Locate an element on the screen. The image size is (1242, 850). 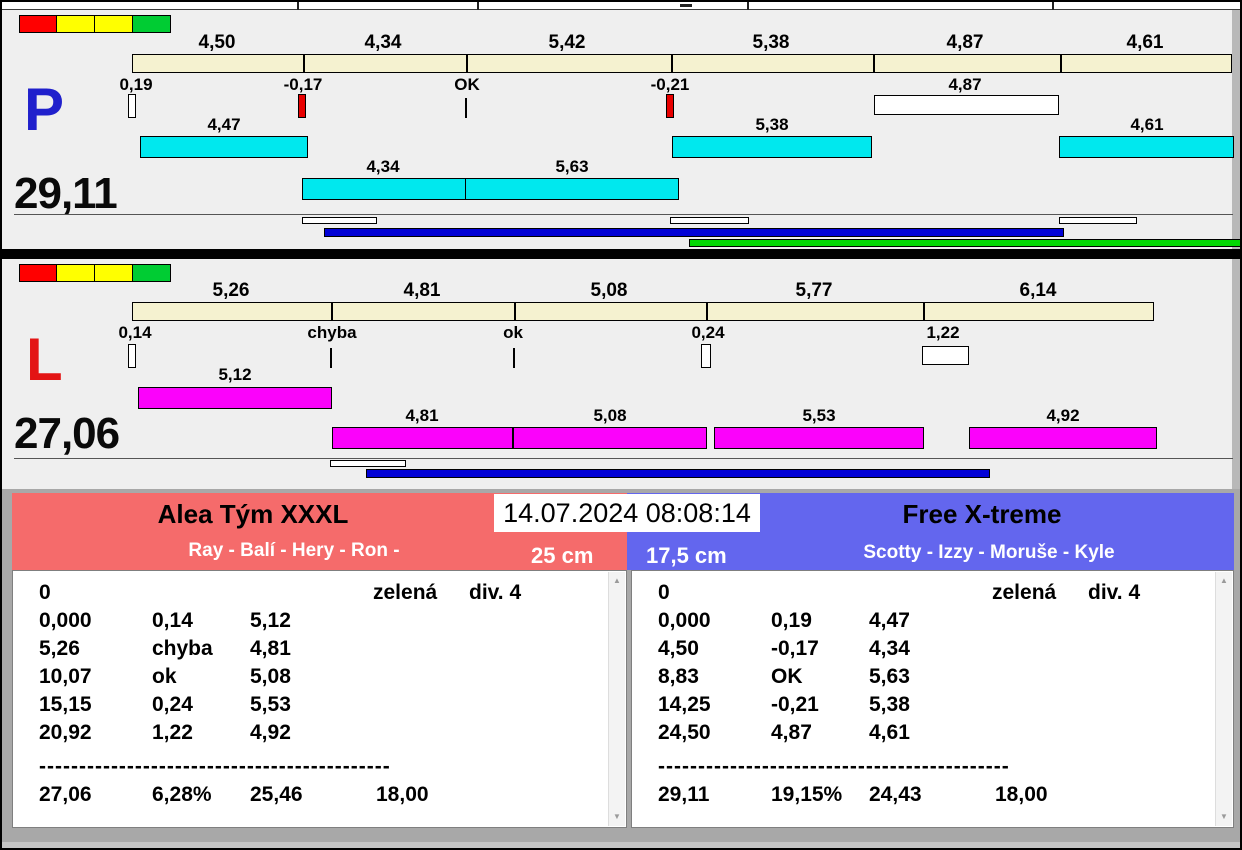
scale-label: 4,61 is located at coordinates (1145, 42).